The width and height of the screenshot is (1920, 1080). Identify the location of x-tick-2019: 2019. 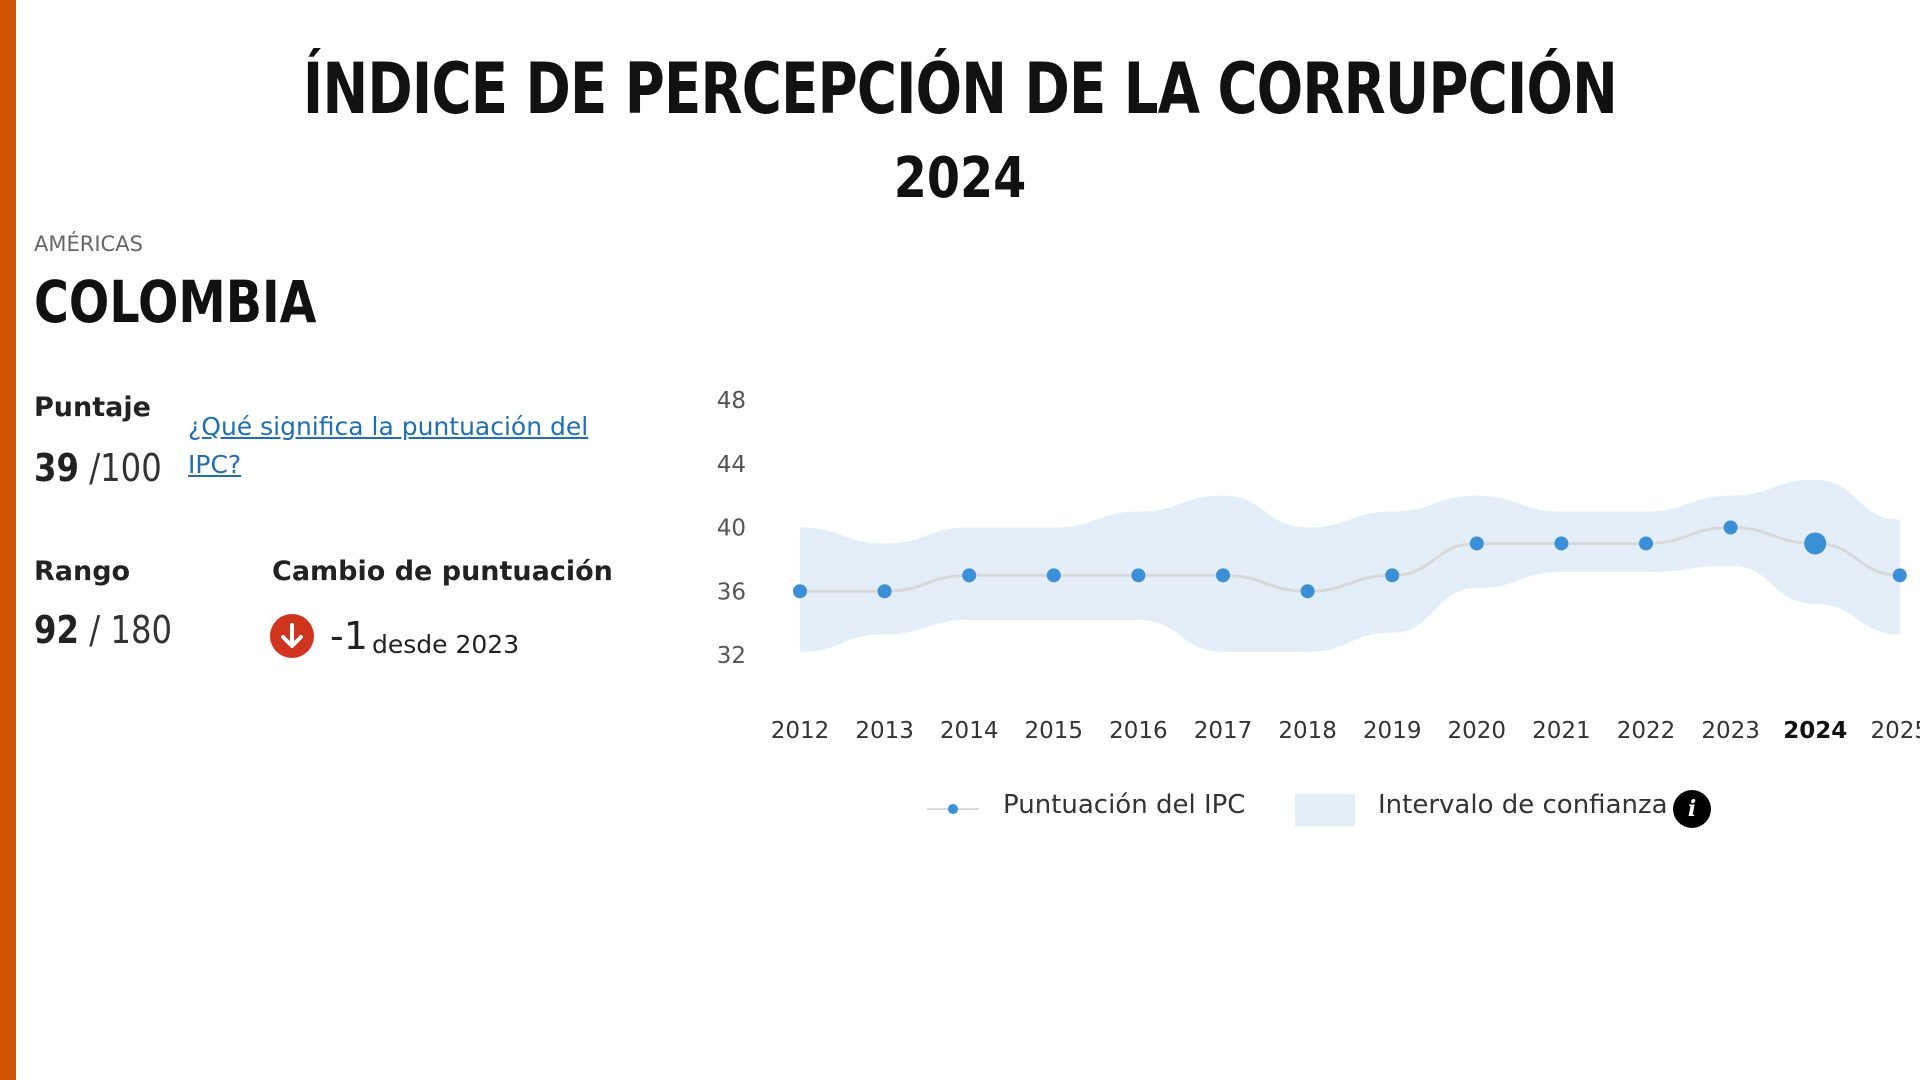
(1392, 731).